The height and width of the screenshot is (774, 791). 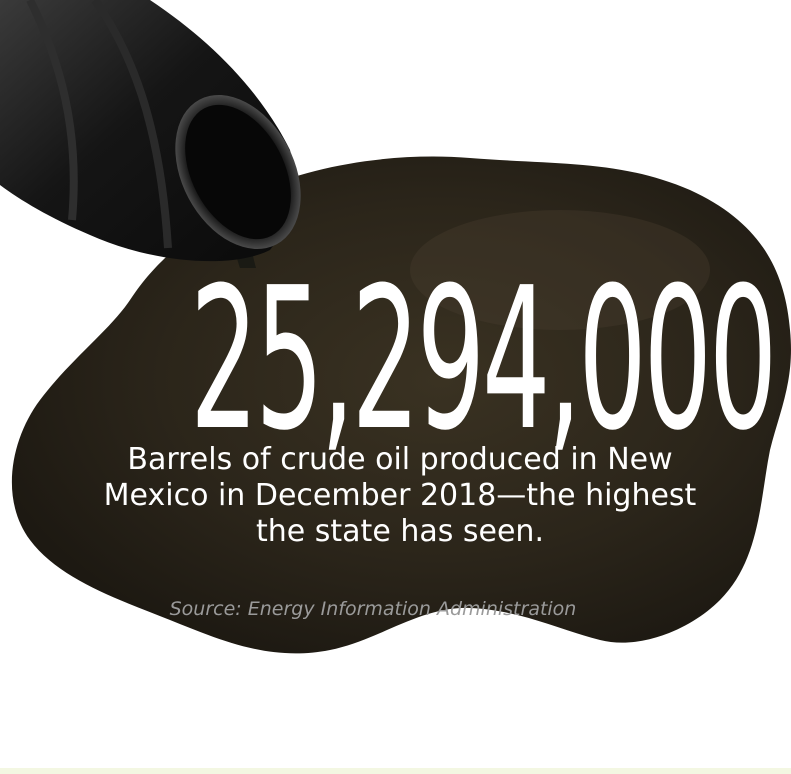 I want to click on caption-line-2: Mexico in December 2018—the highest, so click(x=400, y=495).